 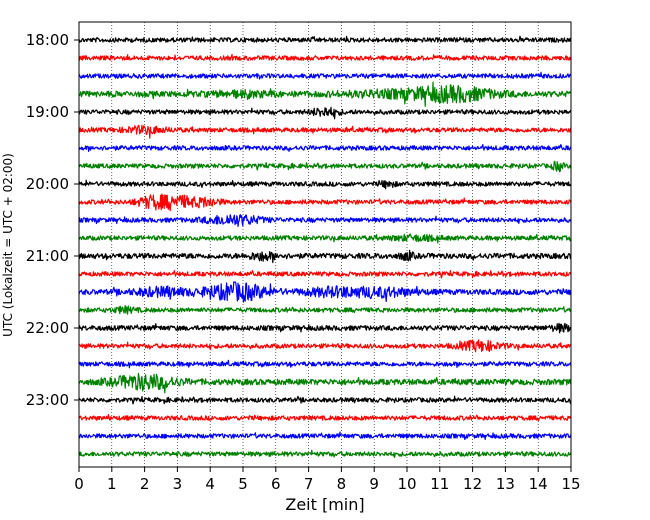 I want to click on y-tick-label: 21:00, so click(x=47, y=256).